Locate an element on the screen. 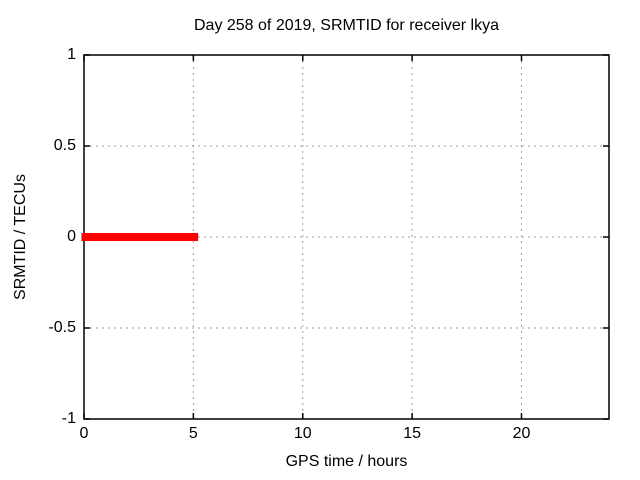  x-axis-label: GPS time / hours is located at coordinates (346, 461).